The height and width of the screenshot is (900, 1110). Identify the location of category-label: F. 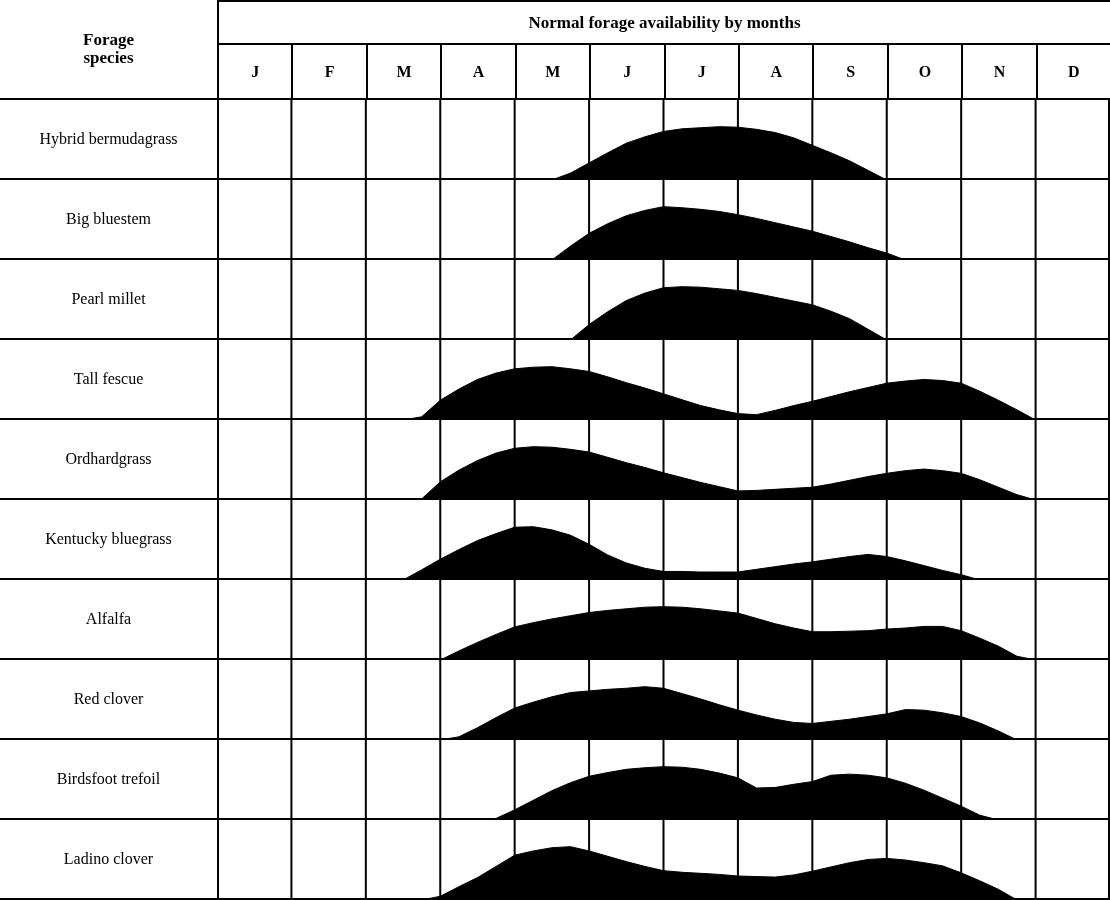
(328, 71).